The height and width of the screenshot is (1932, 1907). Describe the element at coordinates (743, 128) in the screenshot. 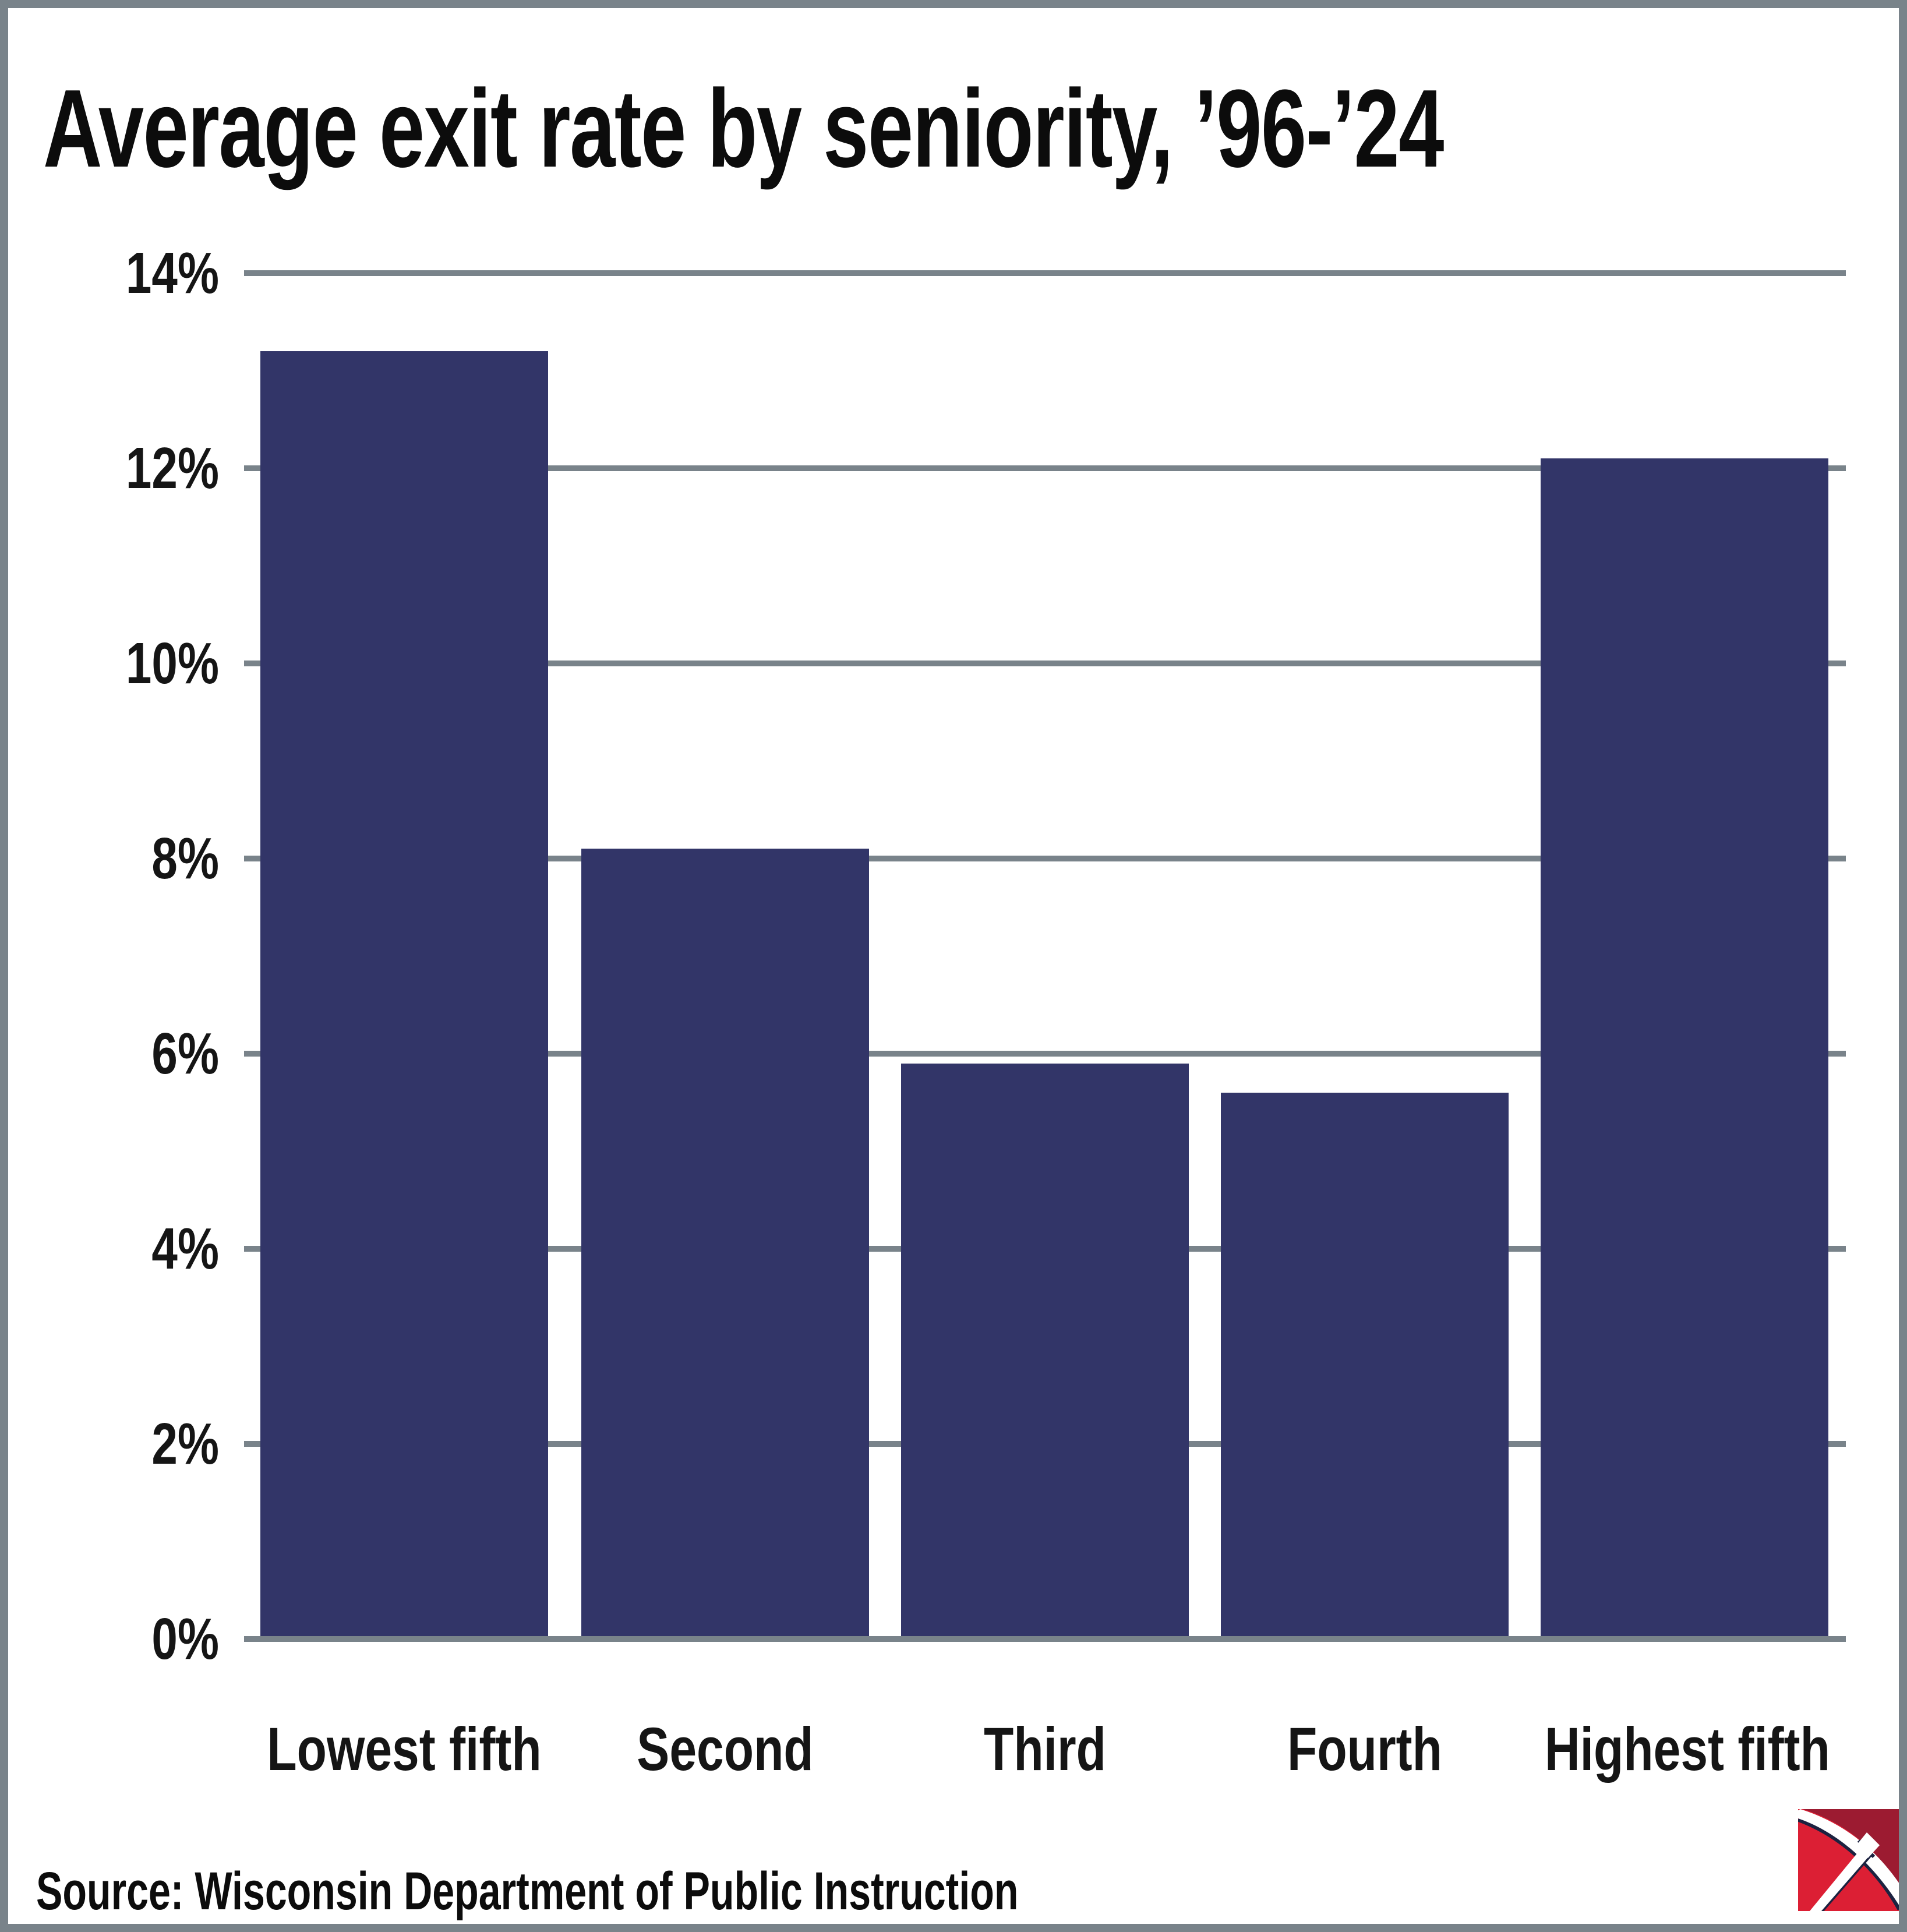

I see `chart-title: Average exit rate by seniority, ’96-’24` at that location.